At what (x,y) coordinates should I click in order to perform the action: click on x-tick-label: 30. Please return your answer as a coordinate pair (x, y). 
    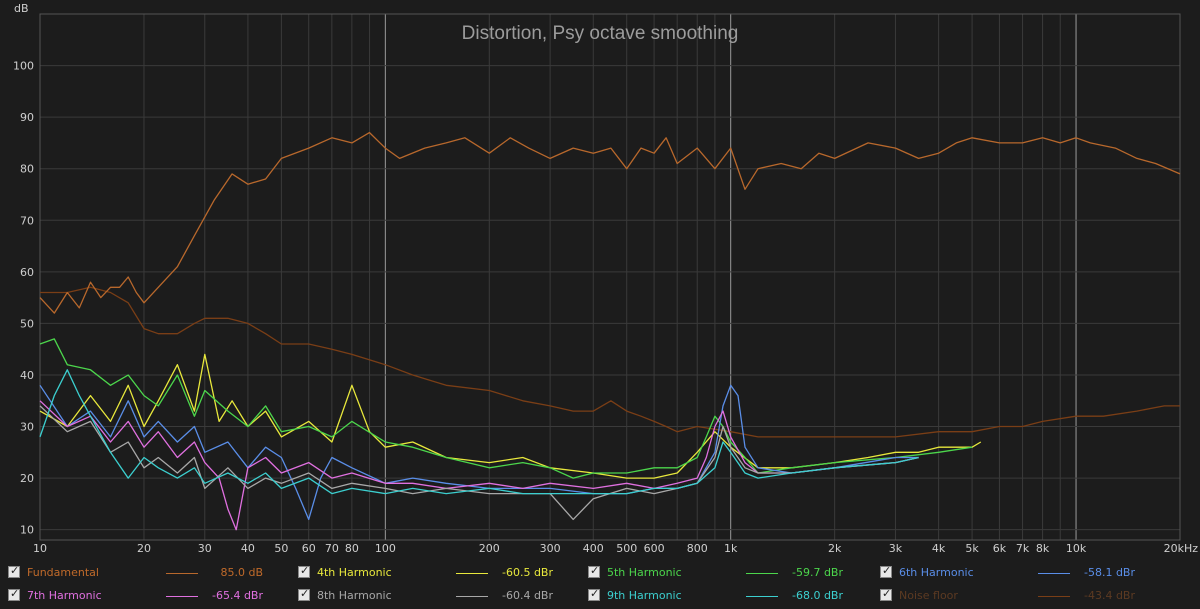
    Looking at the image, I should click on (205, 548).